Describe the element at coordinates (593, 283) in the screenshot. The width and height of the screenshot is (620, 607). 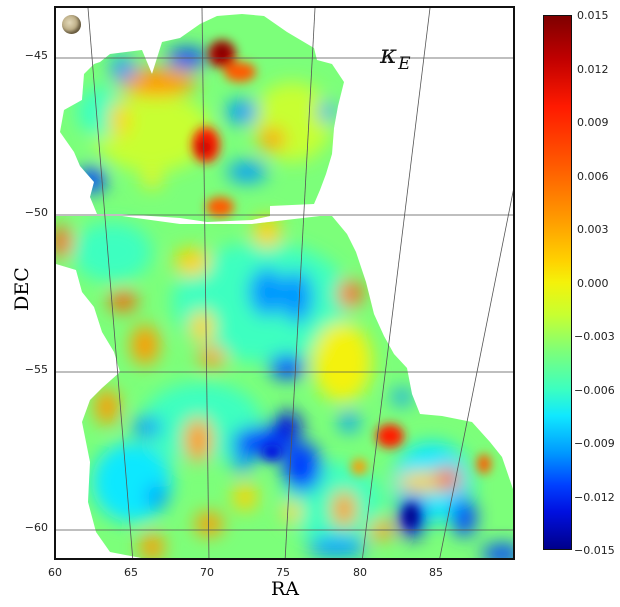
I see `colorbar-tick: 0.000` at that location.